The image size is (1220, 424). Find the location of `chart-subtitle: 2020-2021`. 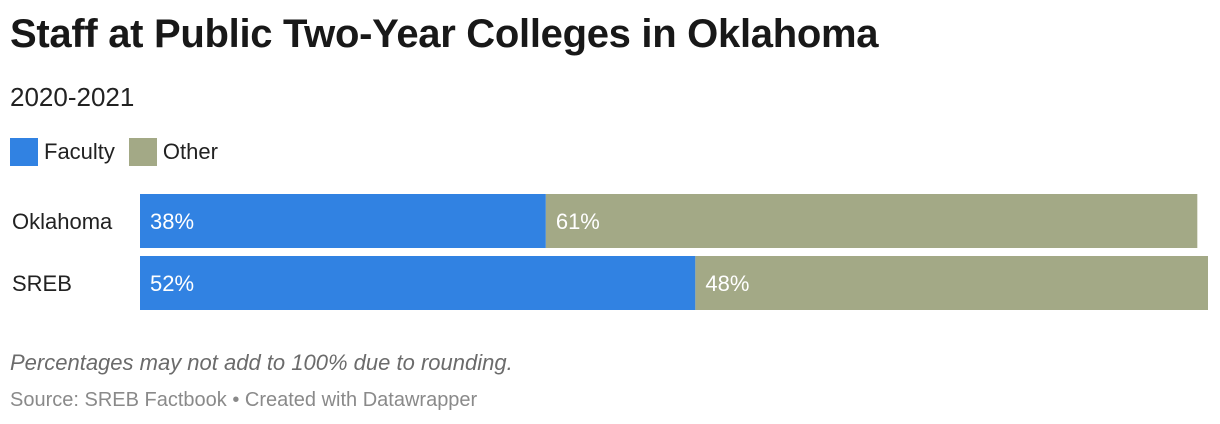

chart-subtitle: 2020-2021 is located at coordinates (72, 97).